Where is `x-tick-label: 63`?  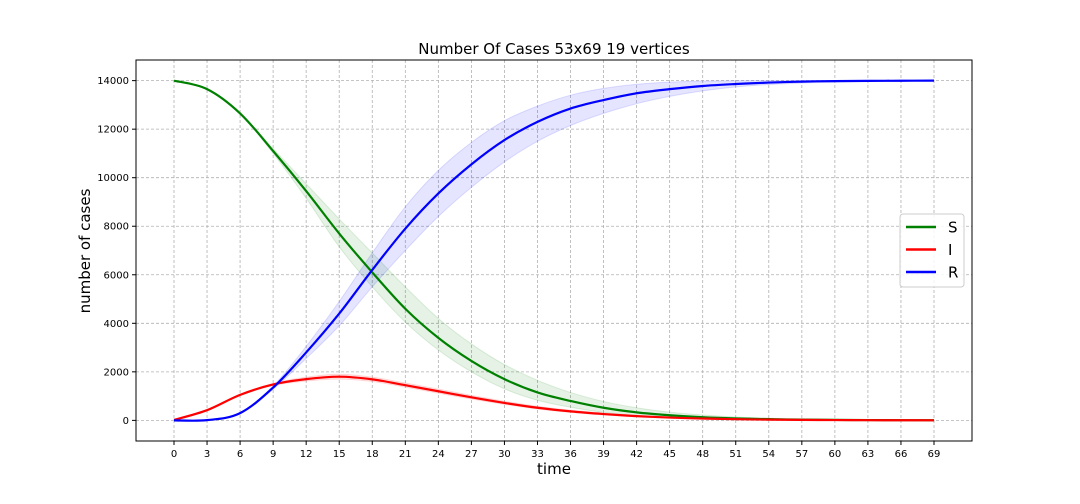
x-tick-label: 63 is located at coordinates (868, 454).